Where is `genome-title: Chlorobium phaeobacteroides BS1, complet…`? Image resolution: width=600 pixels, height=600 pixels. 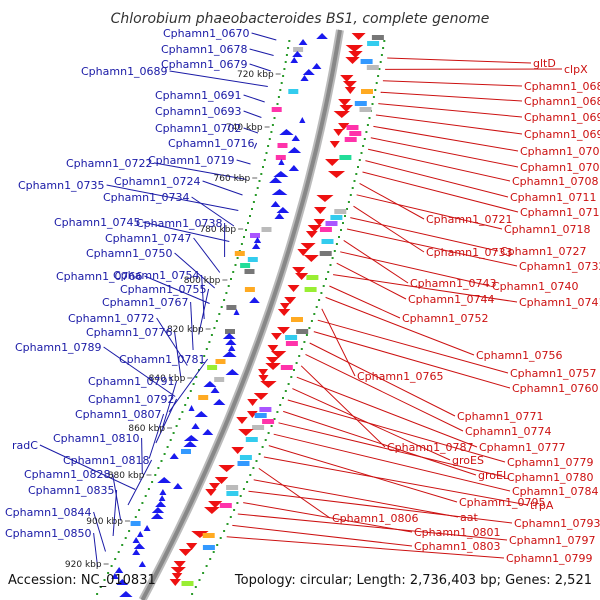 genome-title: Chlorobium phaeobacteroides BS1, complet… is located at coordinates (300, 19).